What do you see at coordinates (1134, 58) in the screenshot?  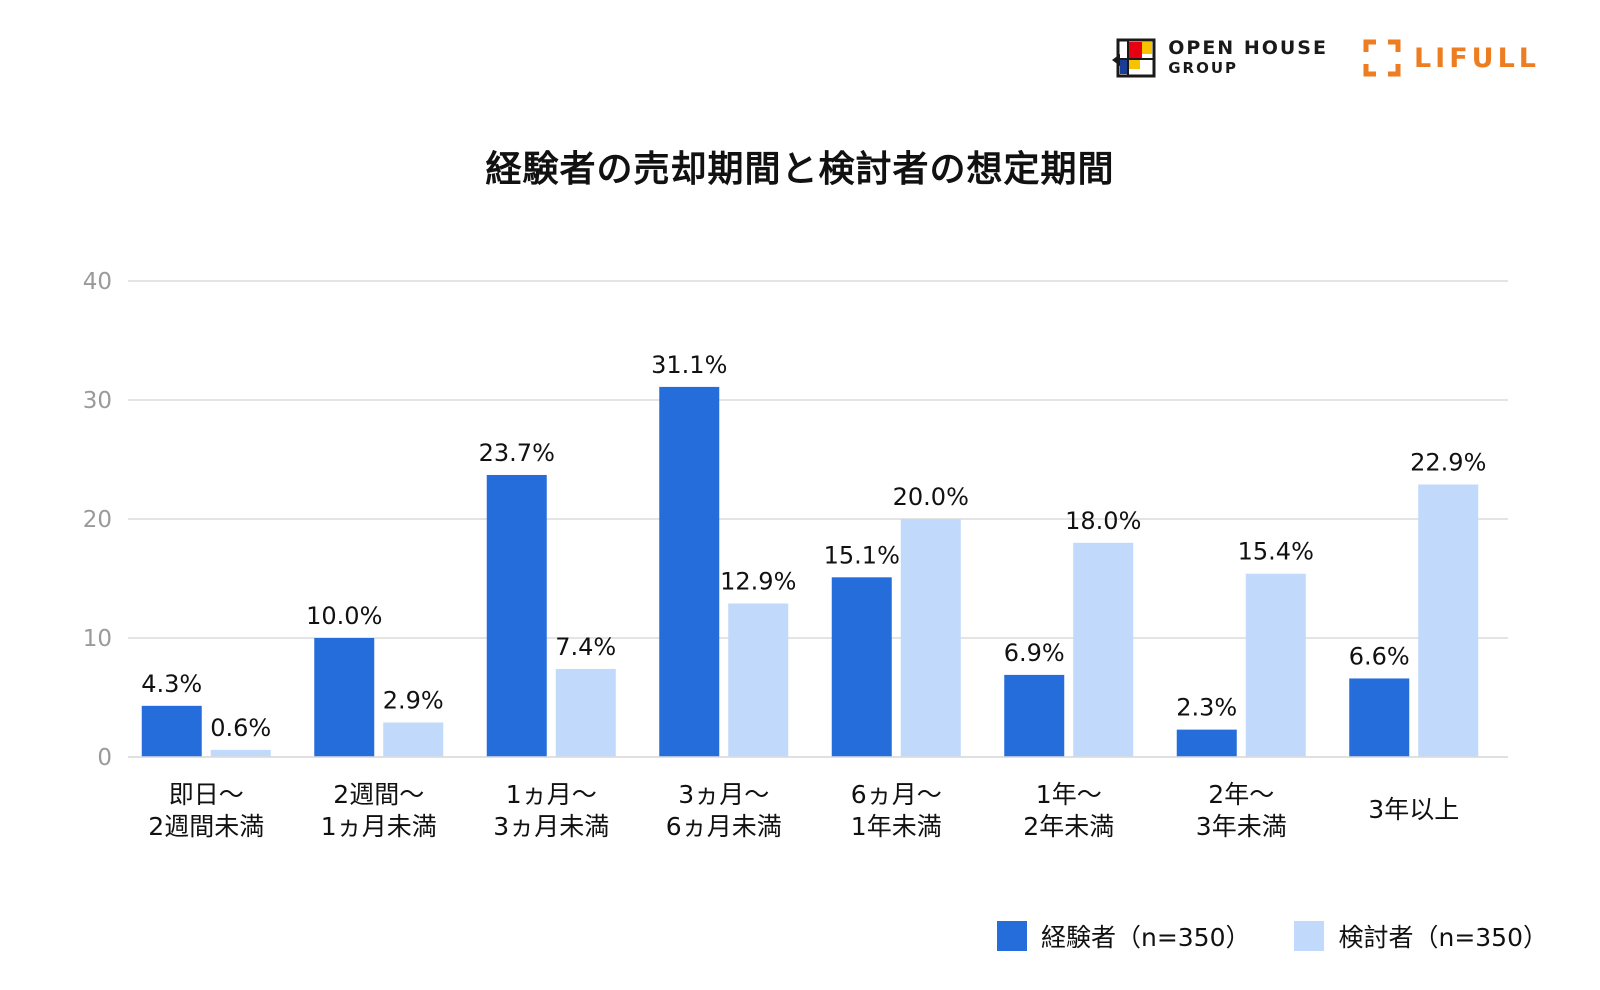 I see `openhouse-house-icon` at bounding box center [1134, 58].